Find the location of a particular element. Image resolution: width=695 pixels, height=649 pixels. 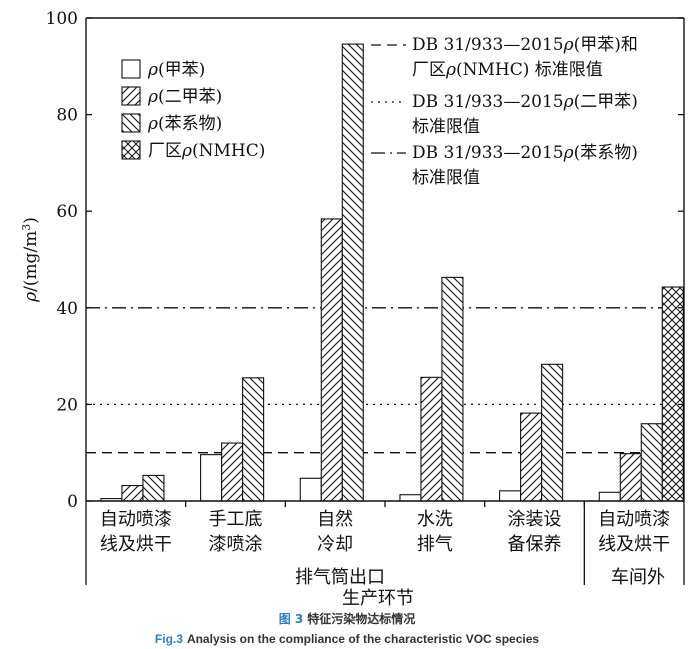

y-axis-title-part: /(mg/m is located at coordinates (31, 261).